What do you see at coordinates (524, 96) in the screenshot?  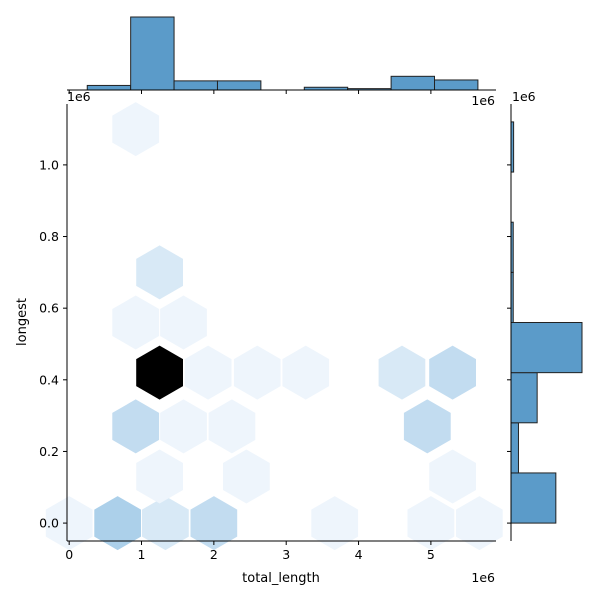 I see `right-histogram-offset-label: 1e6` at bounding box center [524, 96].